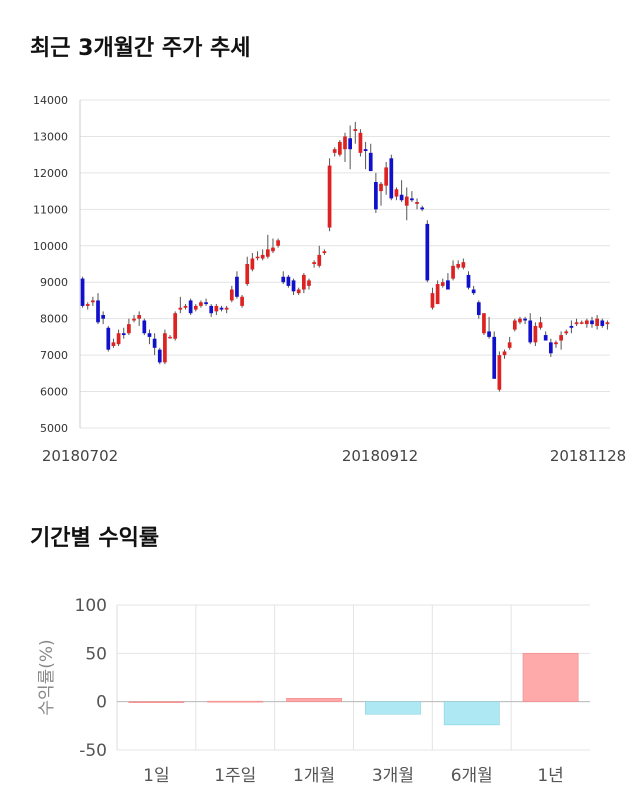 The width and height of the screenshot is (640, 810). What do you see at coordinates (50, 173) in the screenshot?
I see `y-tick-label: 12000` at bounding box center [50, 173].